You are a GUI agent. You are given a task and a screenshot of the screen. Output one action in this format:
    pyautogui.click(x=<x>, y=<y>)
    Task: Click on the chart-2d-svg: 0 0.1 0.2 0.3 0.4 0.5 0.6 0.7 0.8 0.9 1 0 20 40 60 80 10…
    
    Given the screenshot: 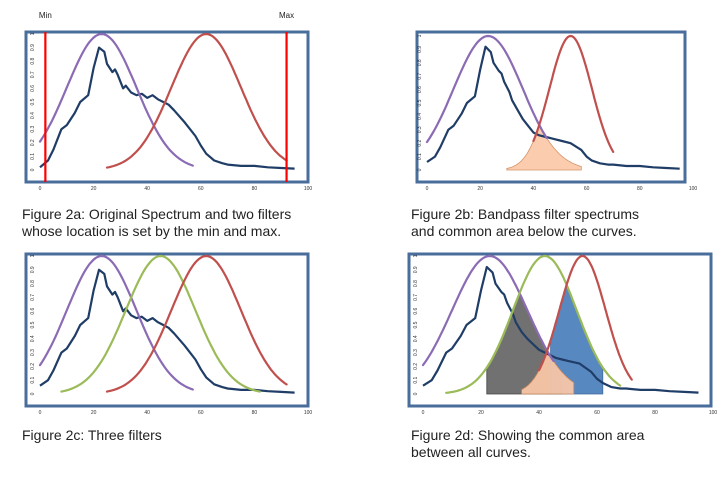 What is the action you would take?
    pyautogui.click(x=562, y=334)
    